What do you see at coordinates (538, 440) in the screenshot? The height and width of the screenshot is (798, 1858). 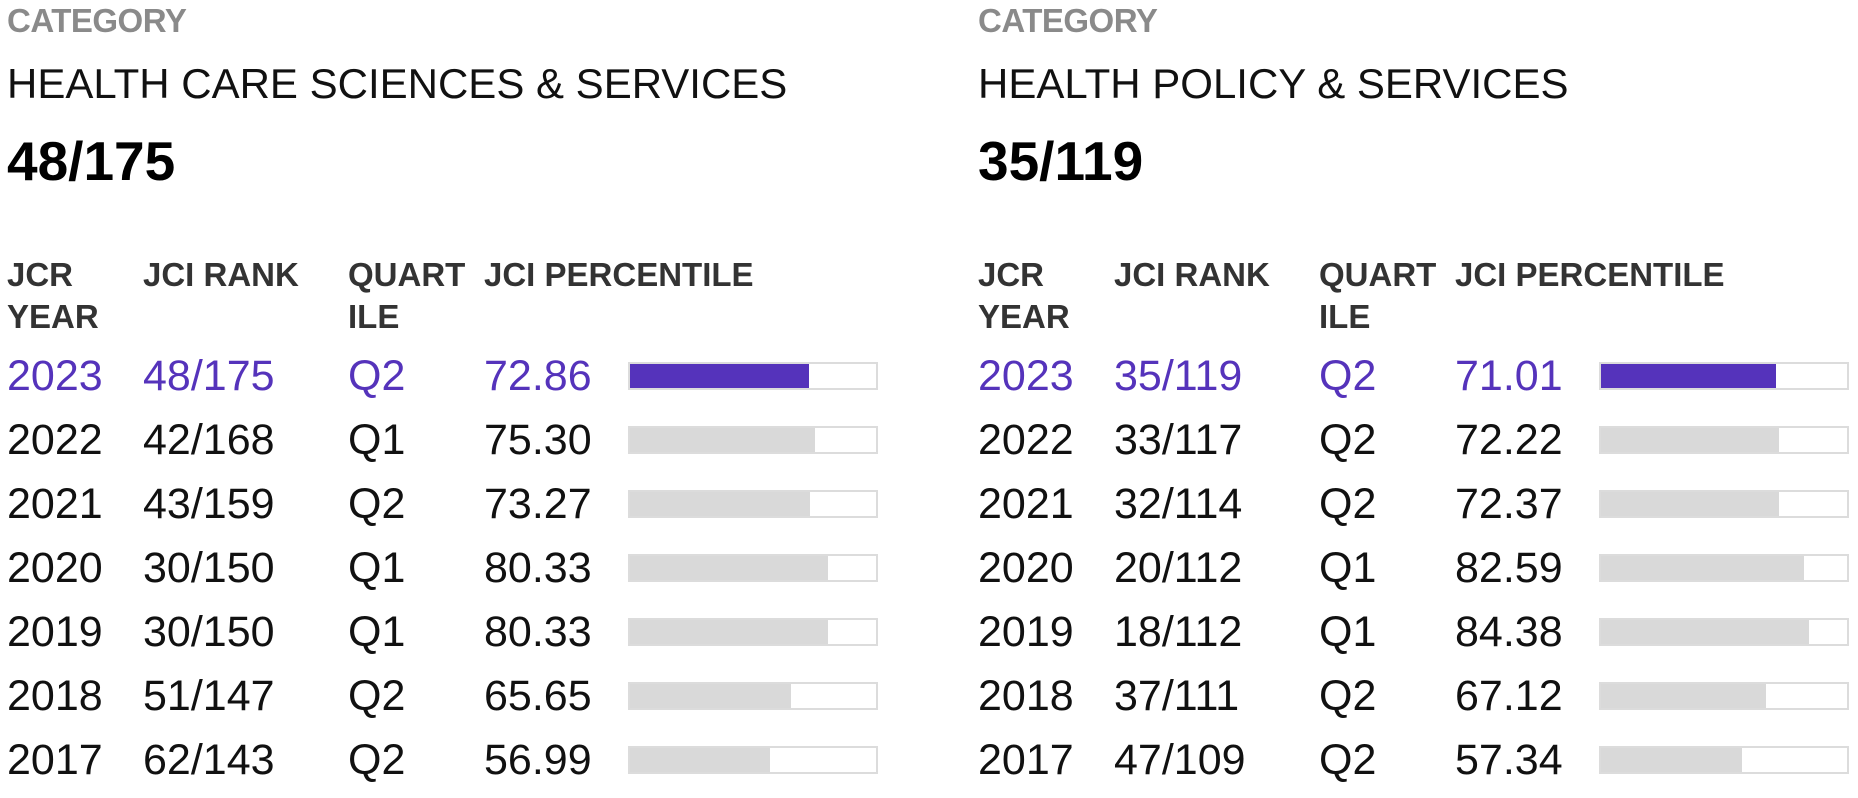 I see `percentile-cell: 75.30` at bounding box center [538, 440].